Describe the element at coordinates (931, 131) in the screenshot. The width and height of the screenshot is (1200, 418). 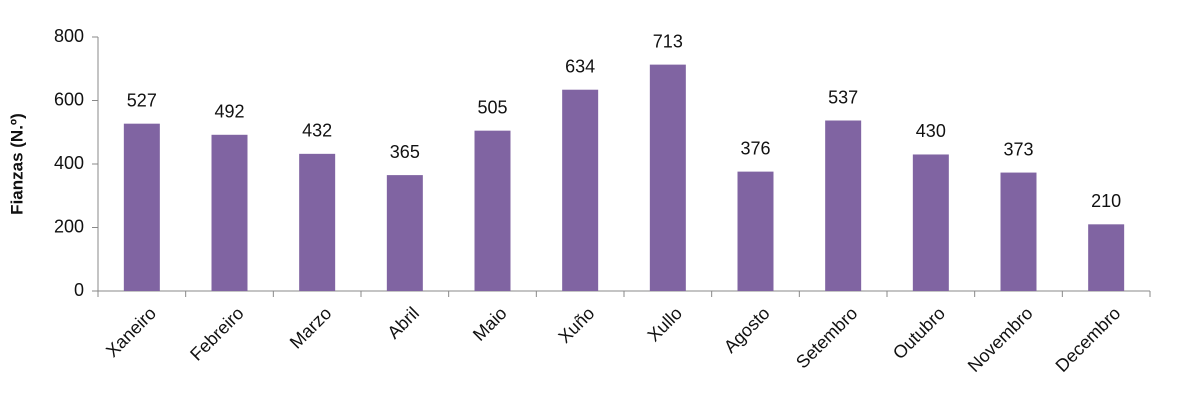
I see `data-label: 430` at that location.